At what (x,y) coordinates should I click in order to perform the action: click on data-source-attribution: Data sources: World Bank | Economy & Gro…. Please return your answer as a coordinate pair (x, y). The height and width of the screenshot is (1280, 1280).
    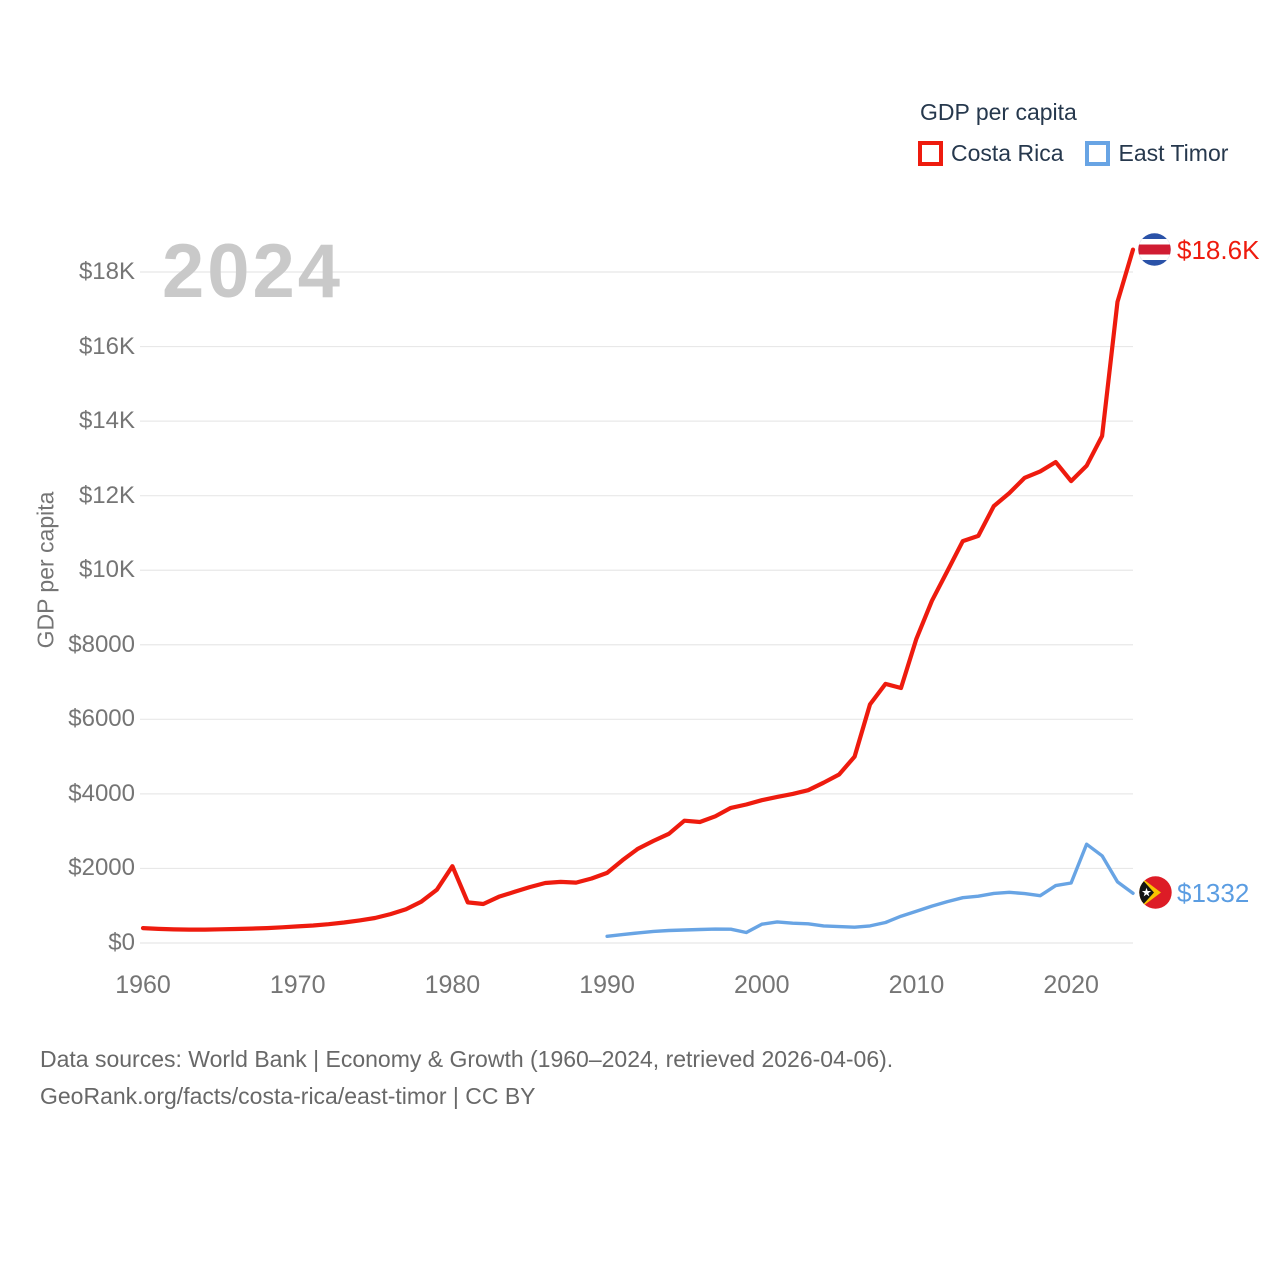
    Looking at the image, I should click on (467, 1059).